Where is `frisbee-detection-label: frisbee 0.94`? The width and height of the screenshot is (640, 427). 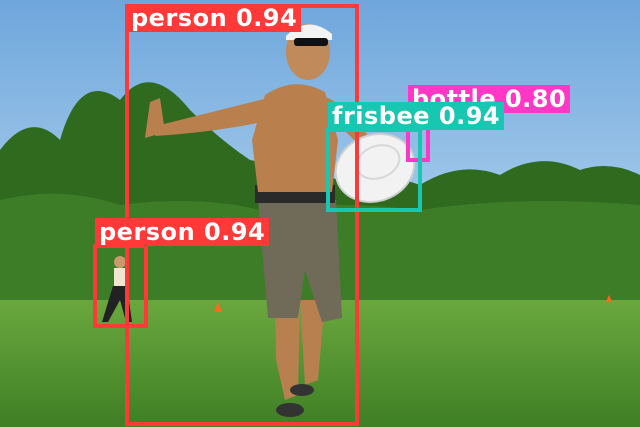
frisbee-detection-label: frisbee 0.94 is located at coordinates (416, 116).